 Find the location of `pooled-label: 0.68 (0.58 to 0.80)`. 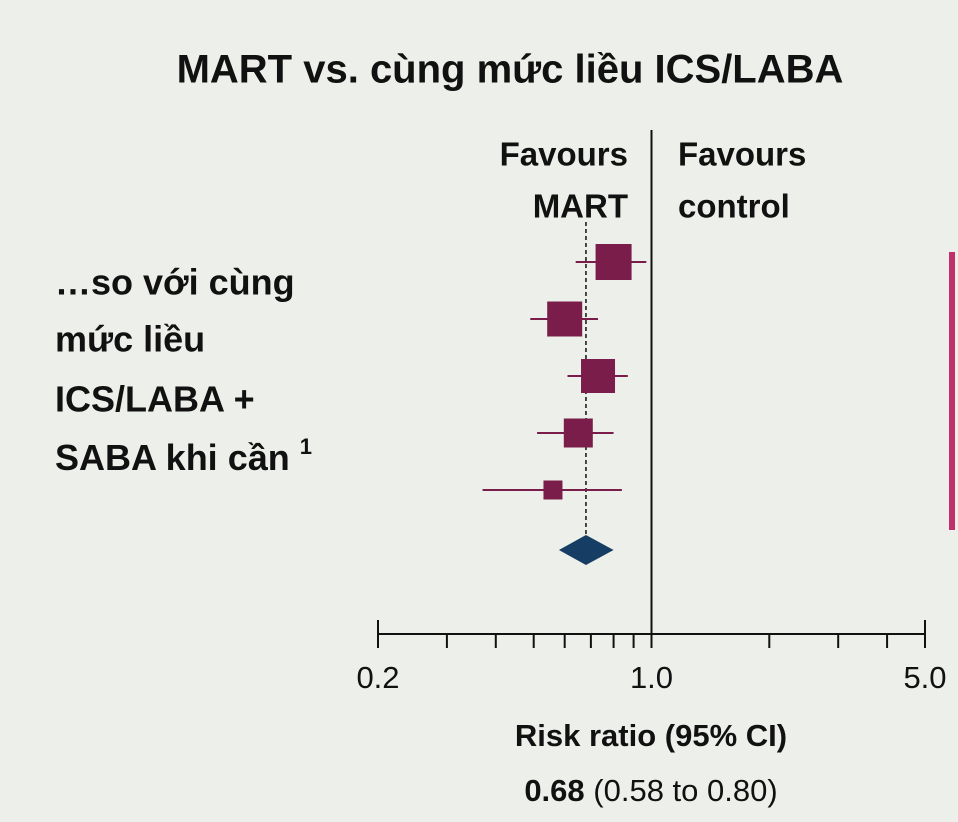

pooled-label: 0.68 (0.58 to 0.80) is located at coordinates (650, 790).